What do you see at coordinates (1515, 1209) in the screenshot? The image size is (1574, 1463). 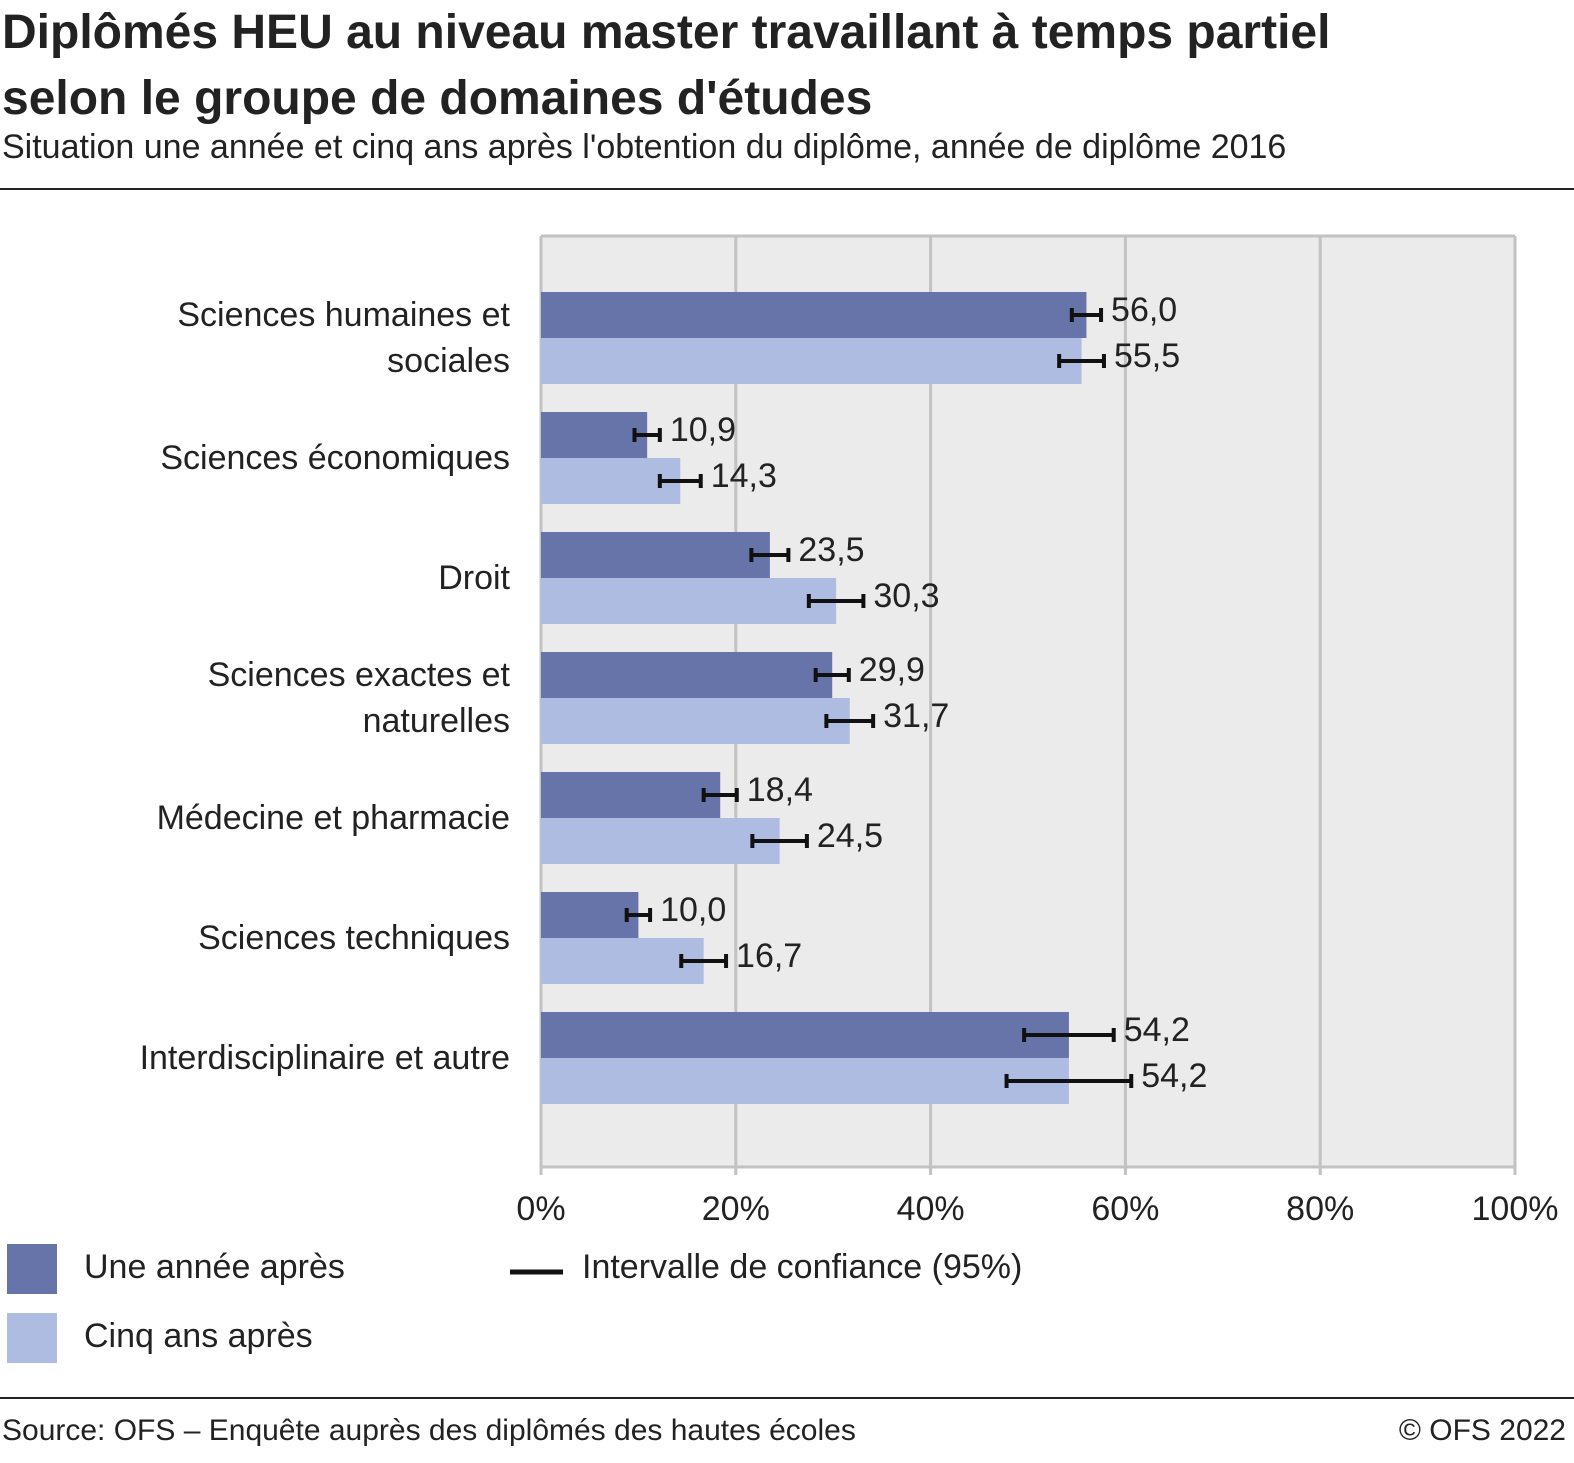 I see `x-tick-label: 100%` at bounding box center [1515, 1209].